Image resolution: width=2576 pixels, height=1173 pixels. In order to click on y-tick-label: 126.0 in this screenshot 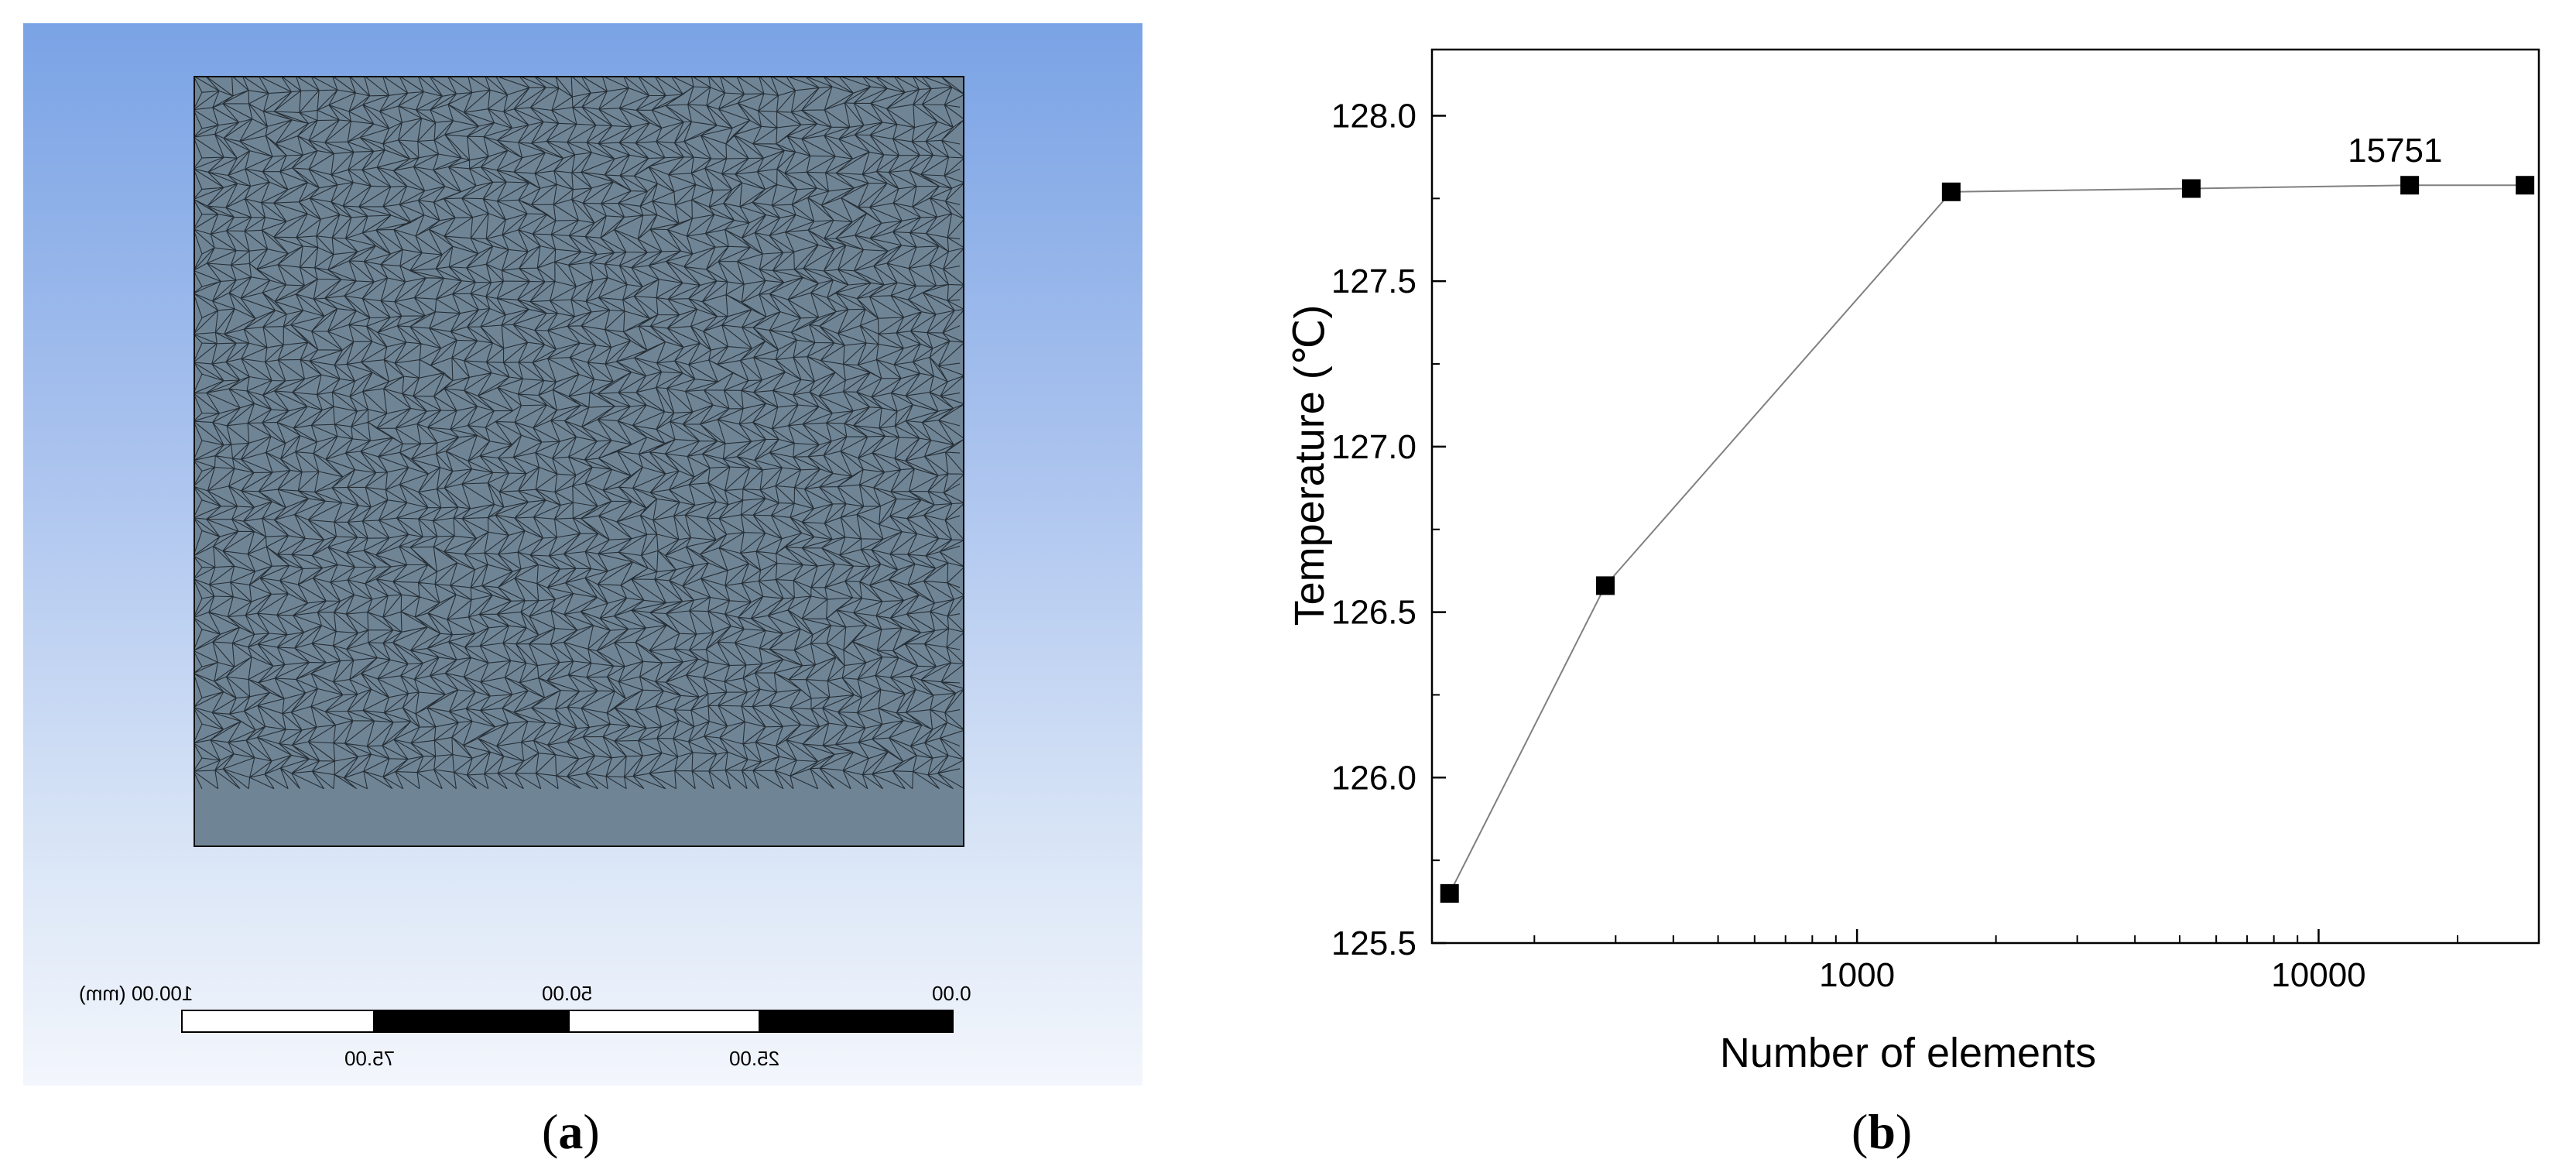, I will do `click(1373, 778)`.